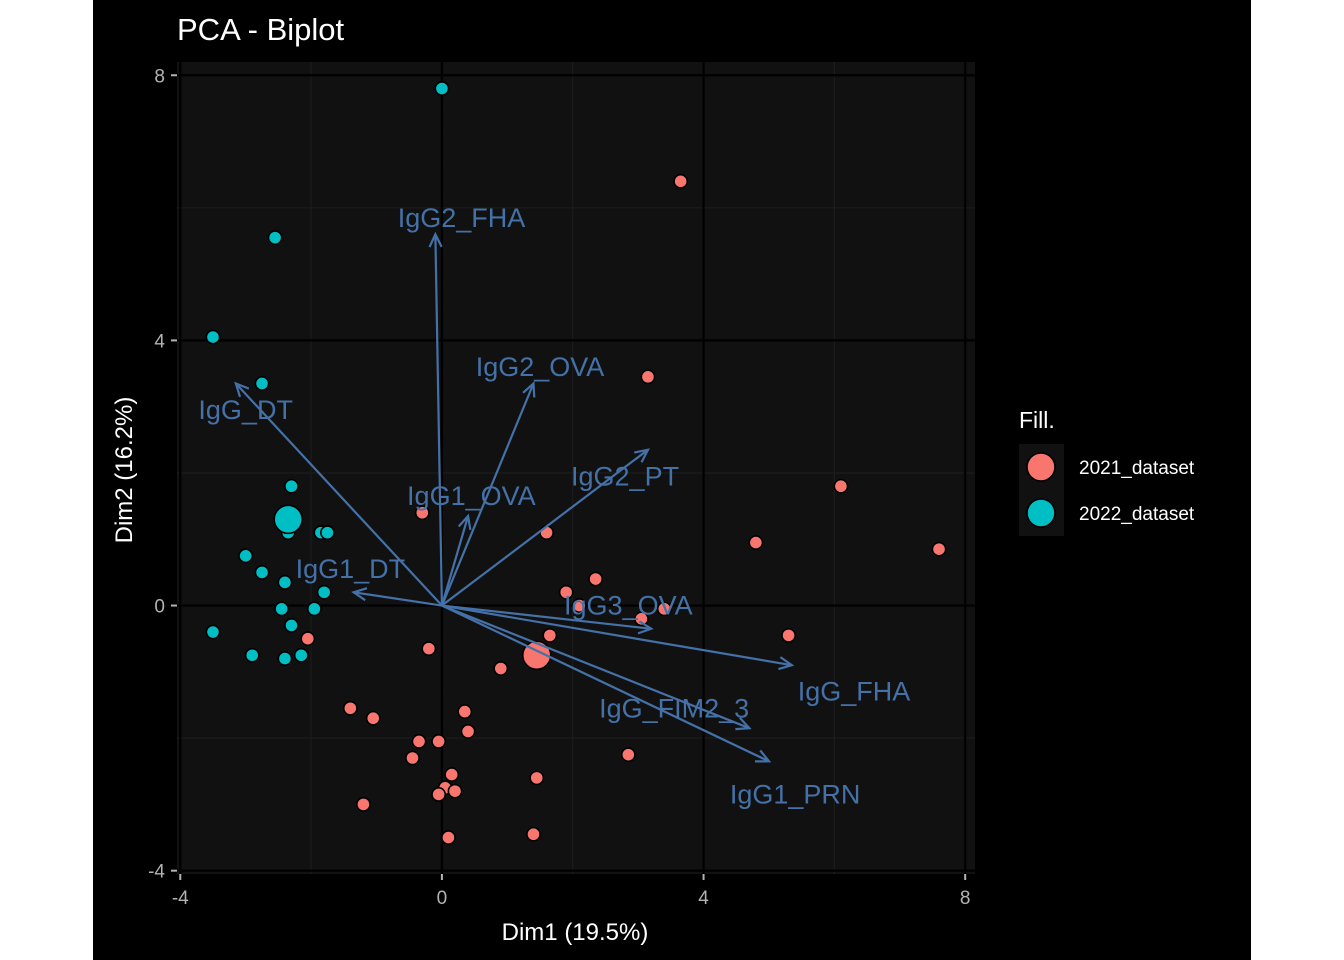  Describe the element at coordinates (159, 341) in the screenshot. I see `y-tick-label: 4` at that location.